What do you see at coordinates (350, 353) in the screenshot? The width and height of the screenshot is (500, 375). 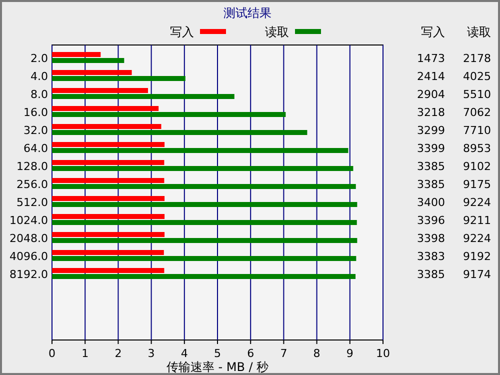 I see `x-tick-label: 9` at bounding box center [350, 353].